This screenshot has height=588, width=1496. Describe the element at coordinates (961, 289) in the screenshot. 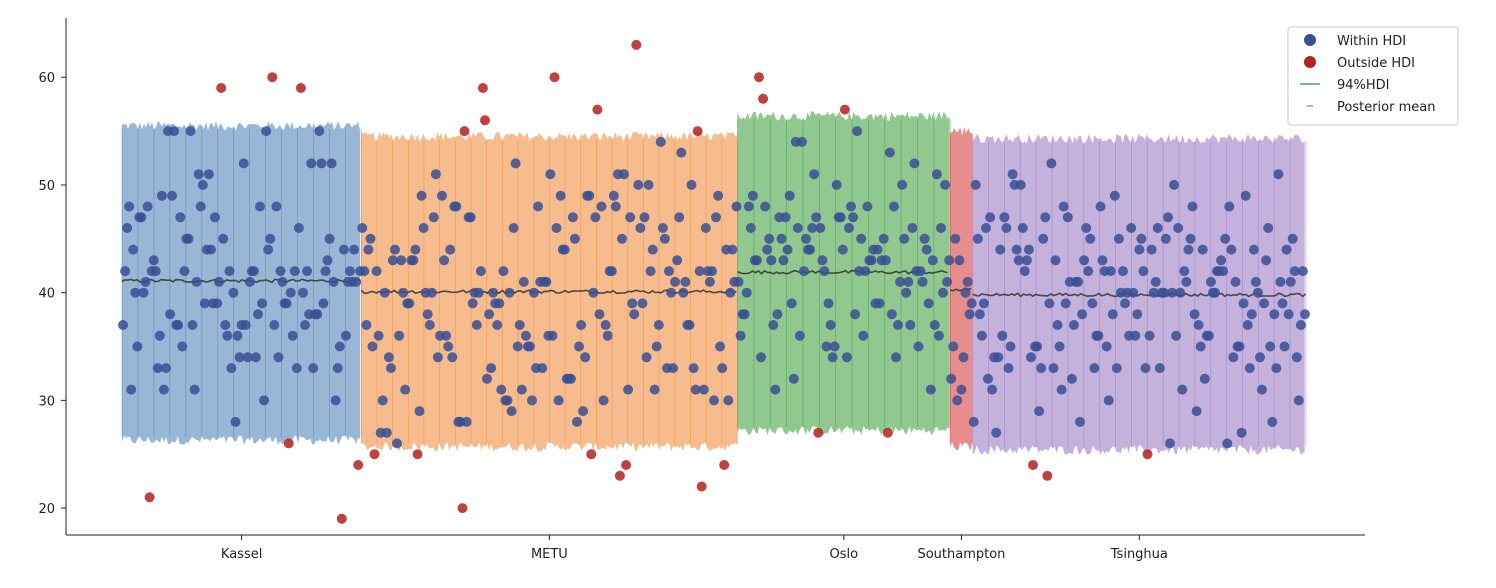

I see `hdi-band-southampton` at that location.